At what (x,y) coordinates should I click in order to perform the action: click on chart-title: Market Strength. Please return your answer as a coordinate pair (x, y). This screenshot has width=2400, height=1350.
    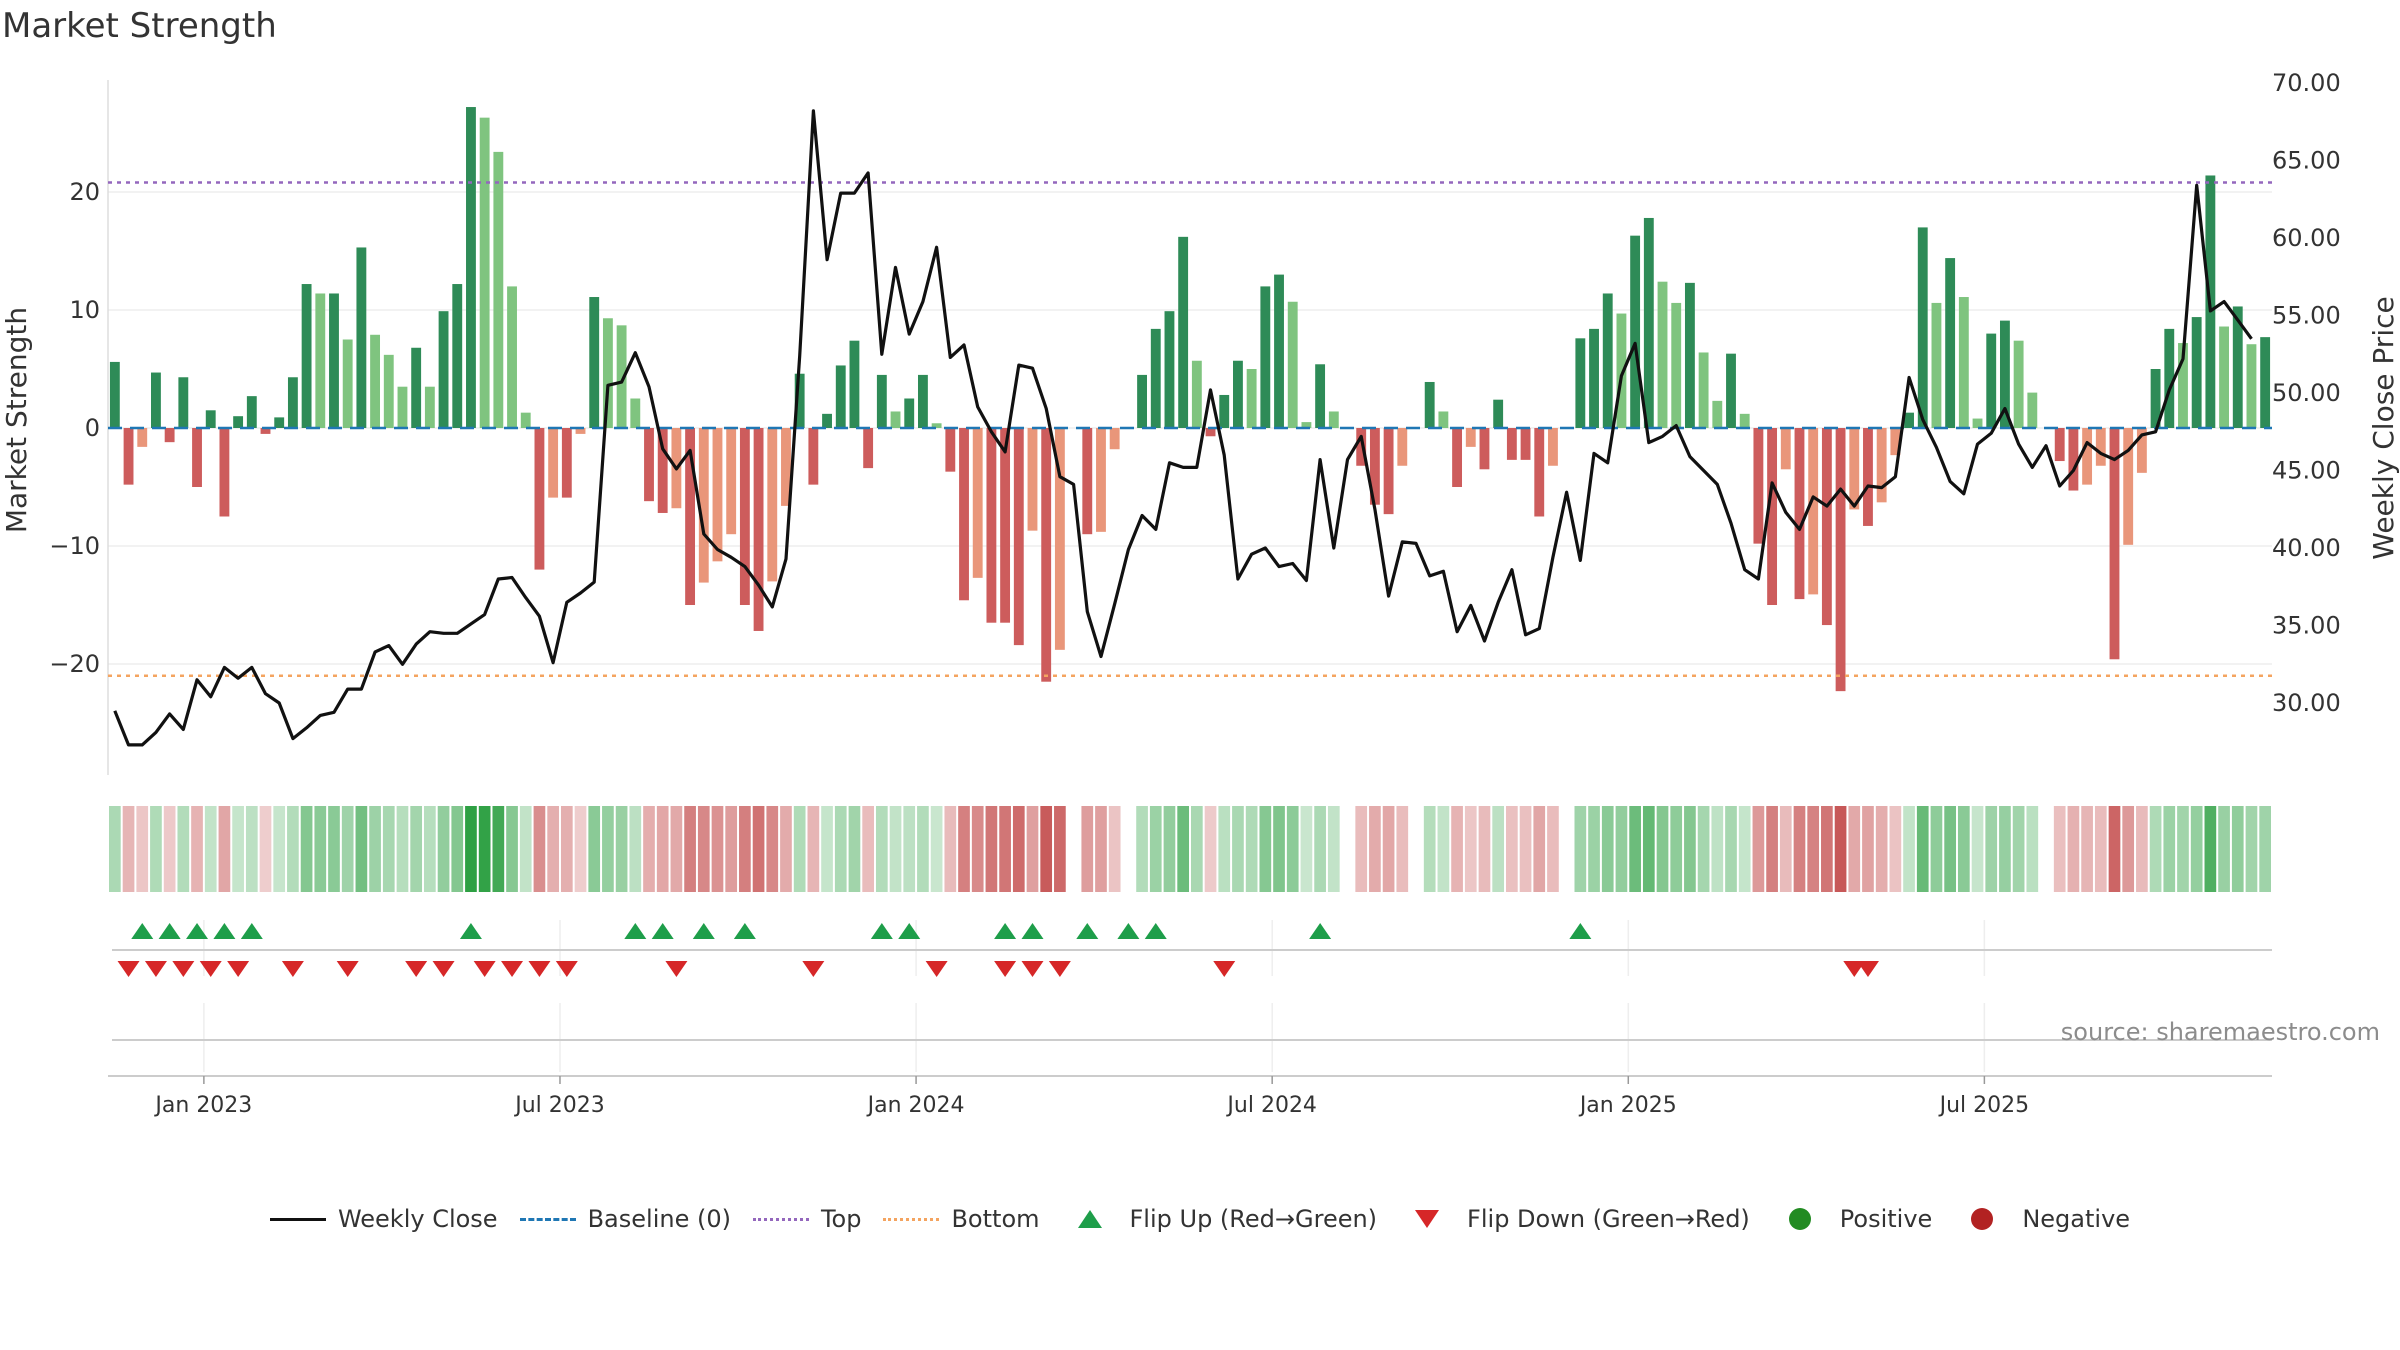
    Looking at the image, I should click on (139, 26).